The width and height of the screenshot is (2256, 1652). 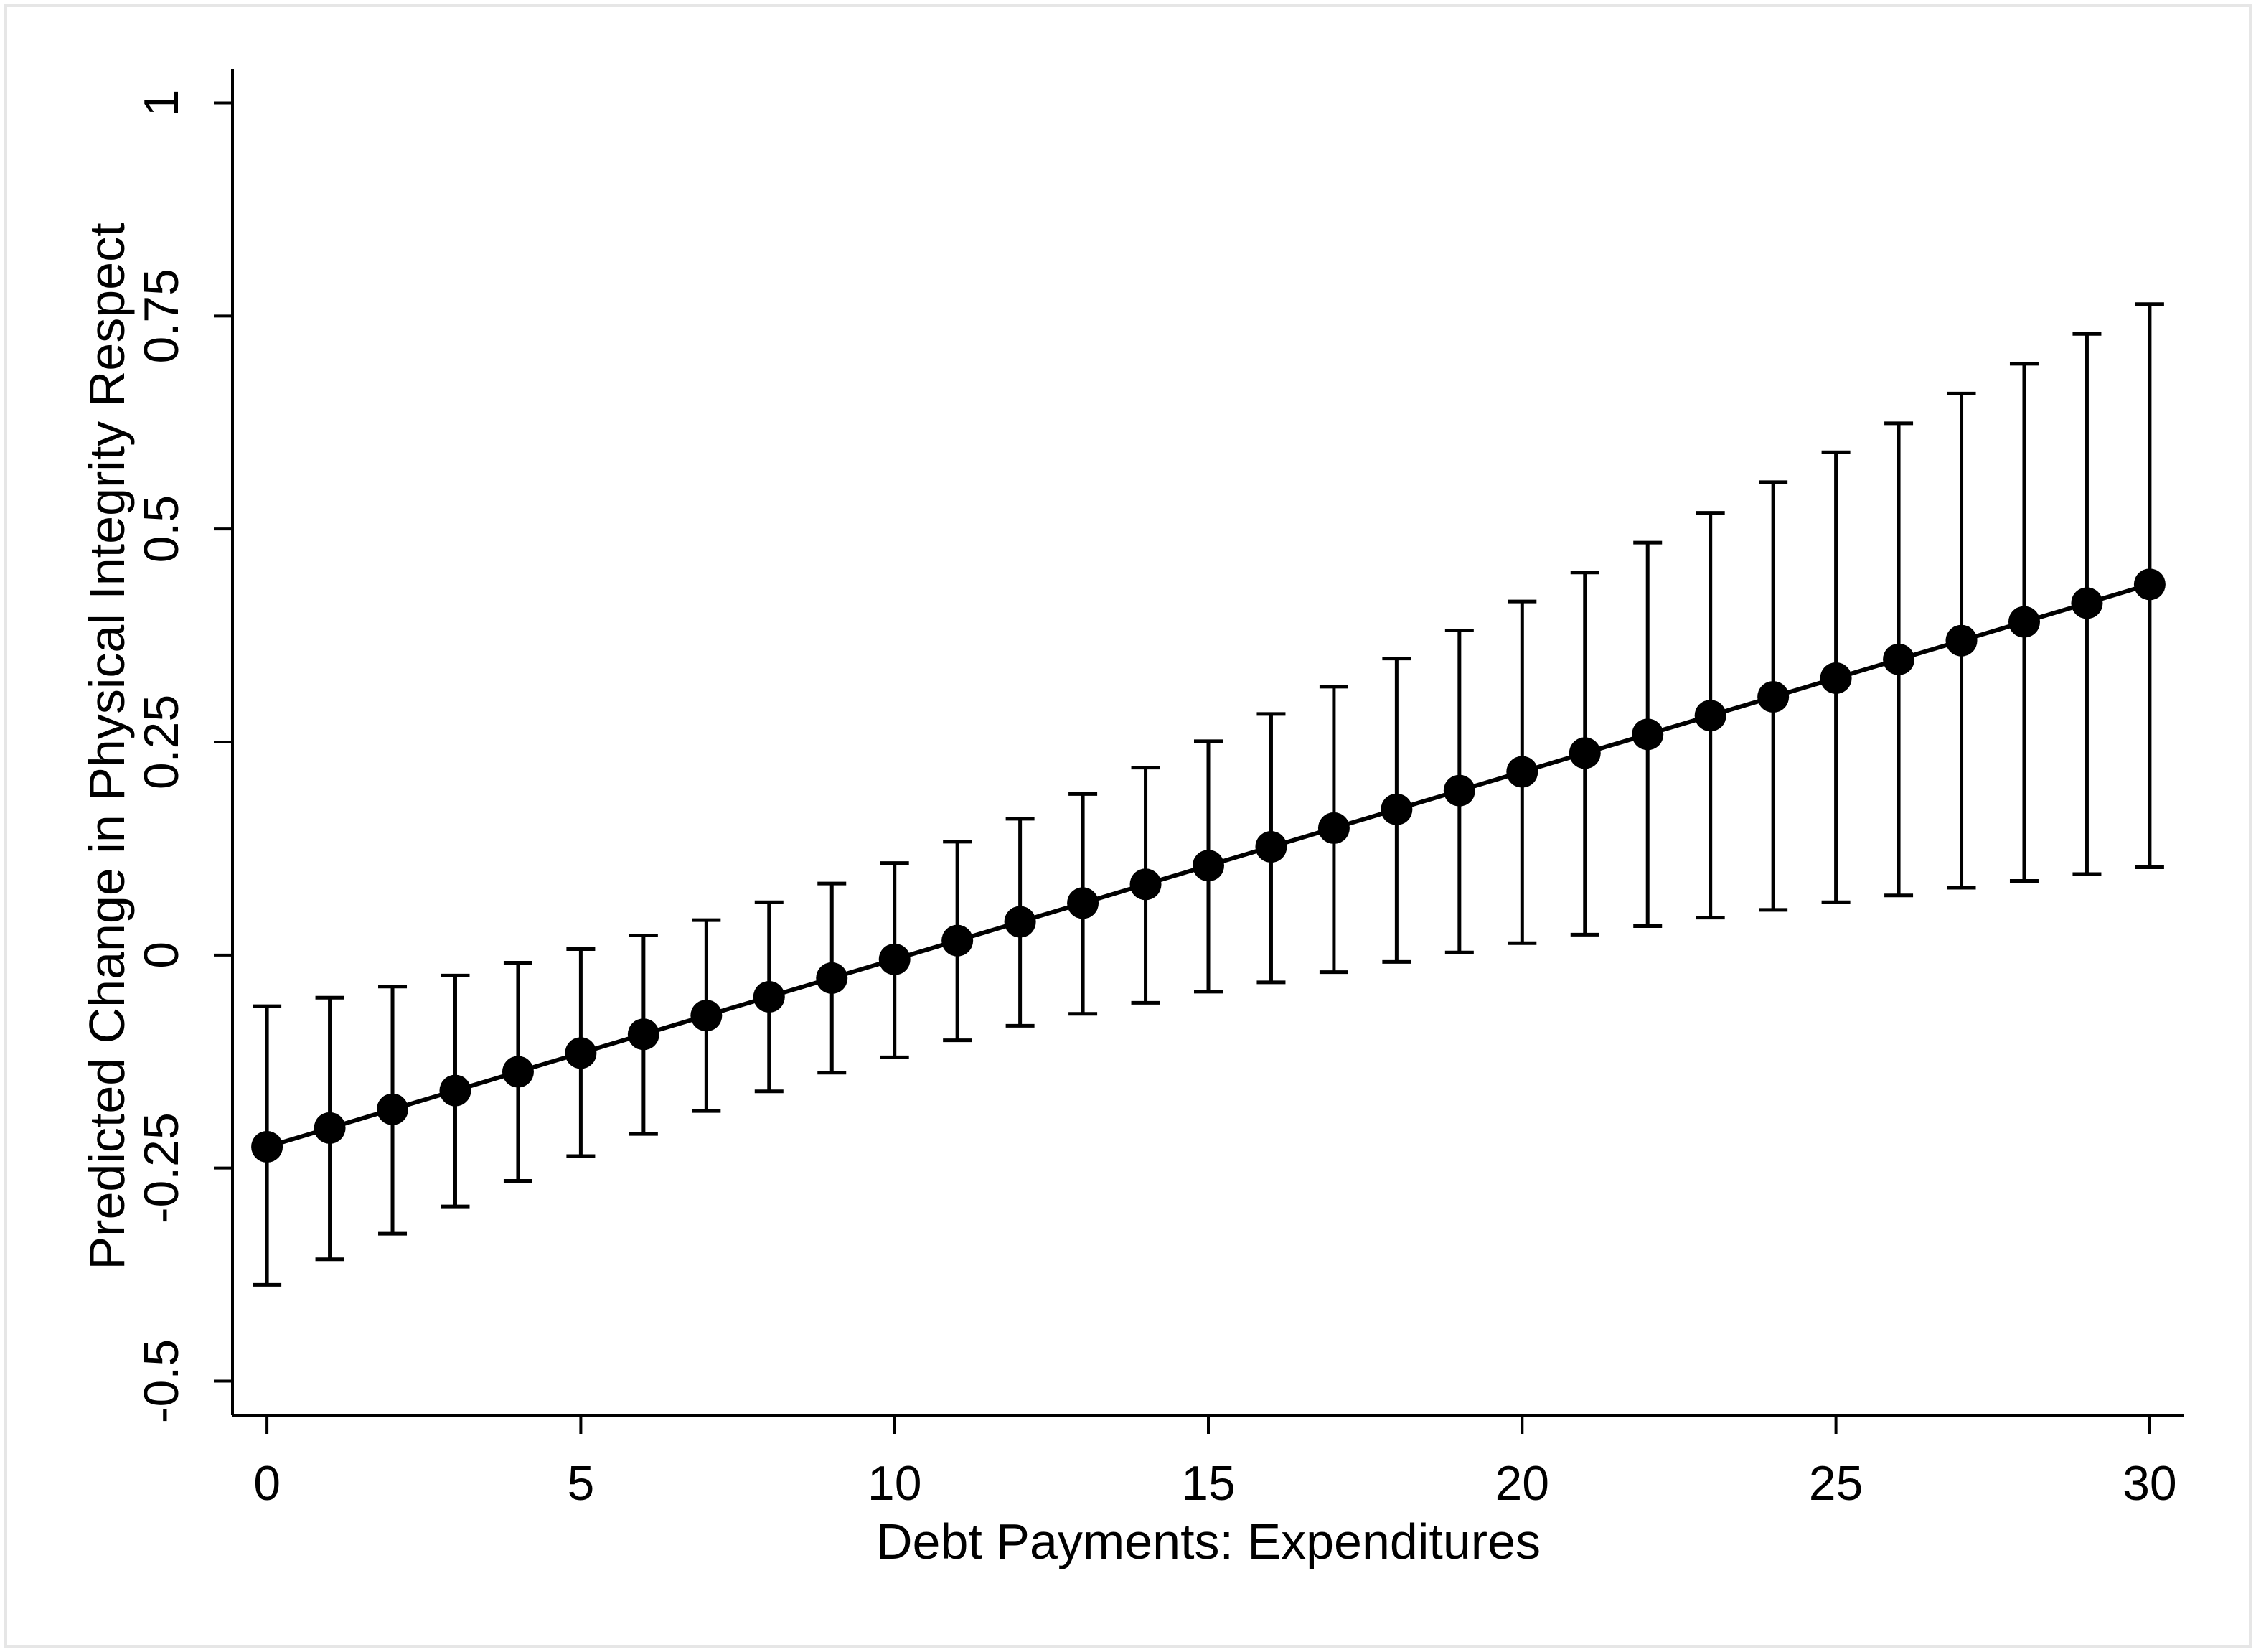 I want to click on x-tick-label: 0, so click(x=267, y=1483).